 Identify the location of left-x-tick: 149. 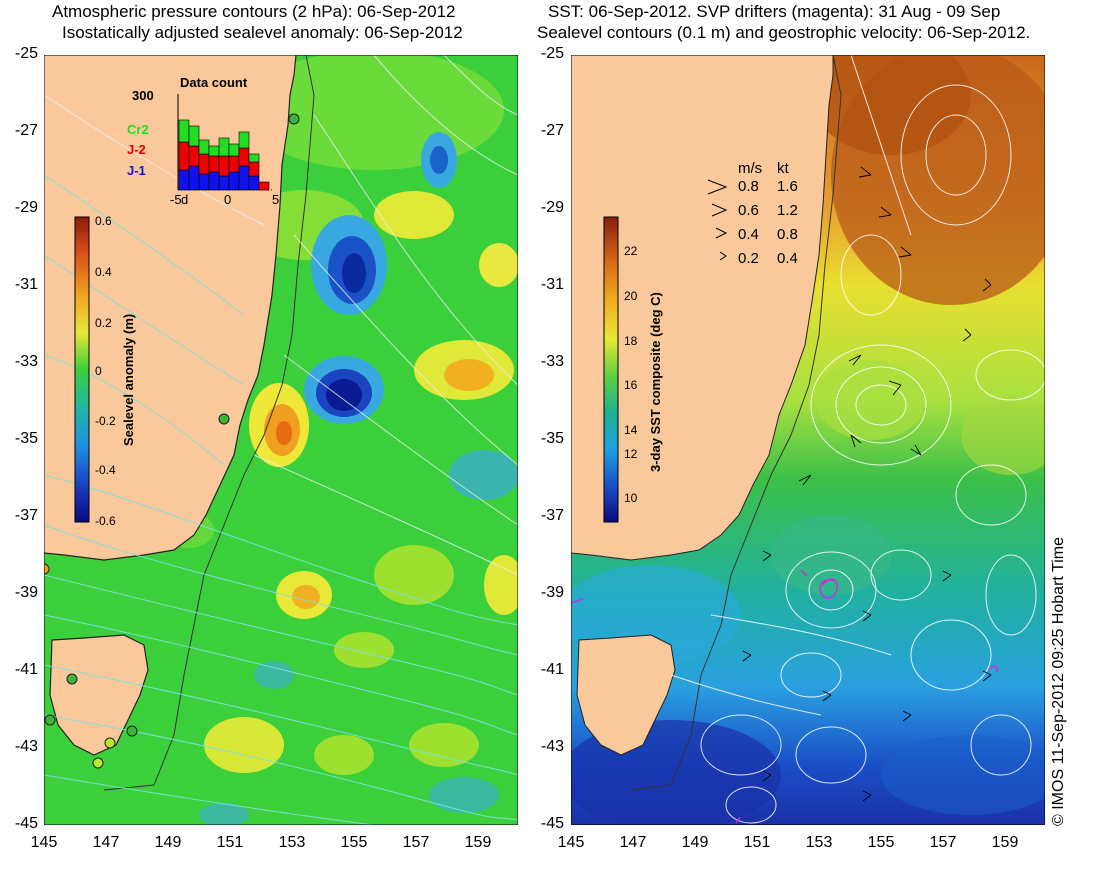
(168, 842).